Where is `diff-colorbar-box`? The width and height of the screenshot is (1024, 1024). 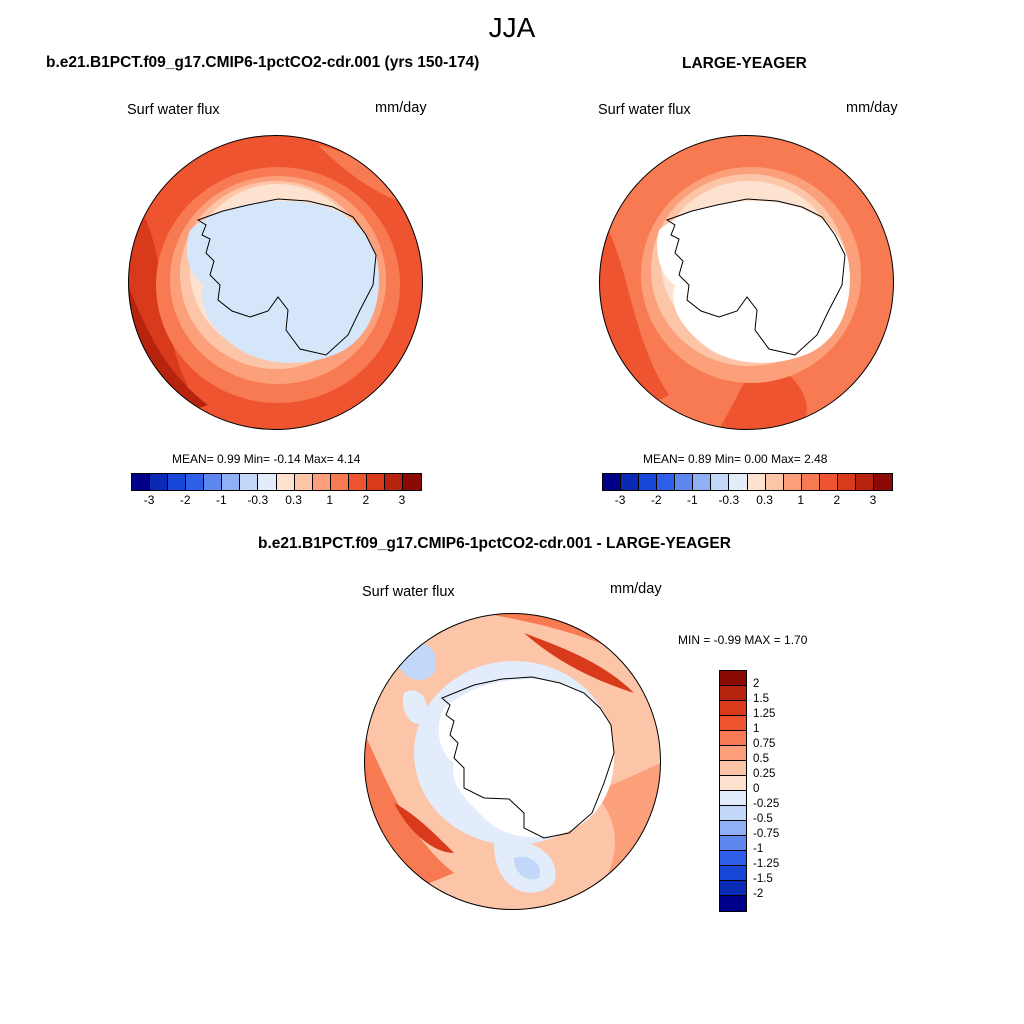 diff-colorbar-box is located at coordinates (733, 791).